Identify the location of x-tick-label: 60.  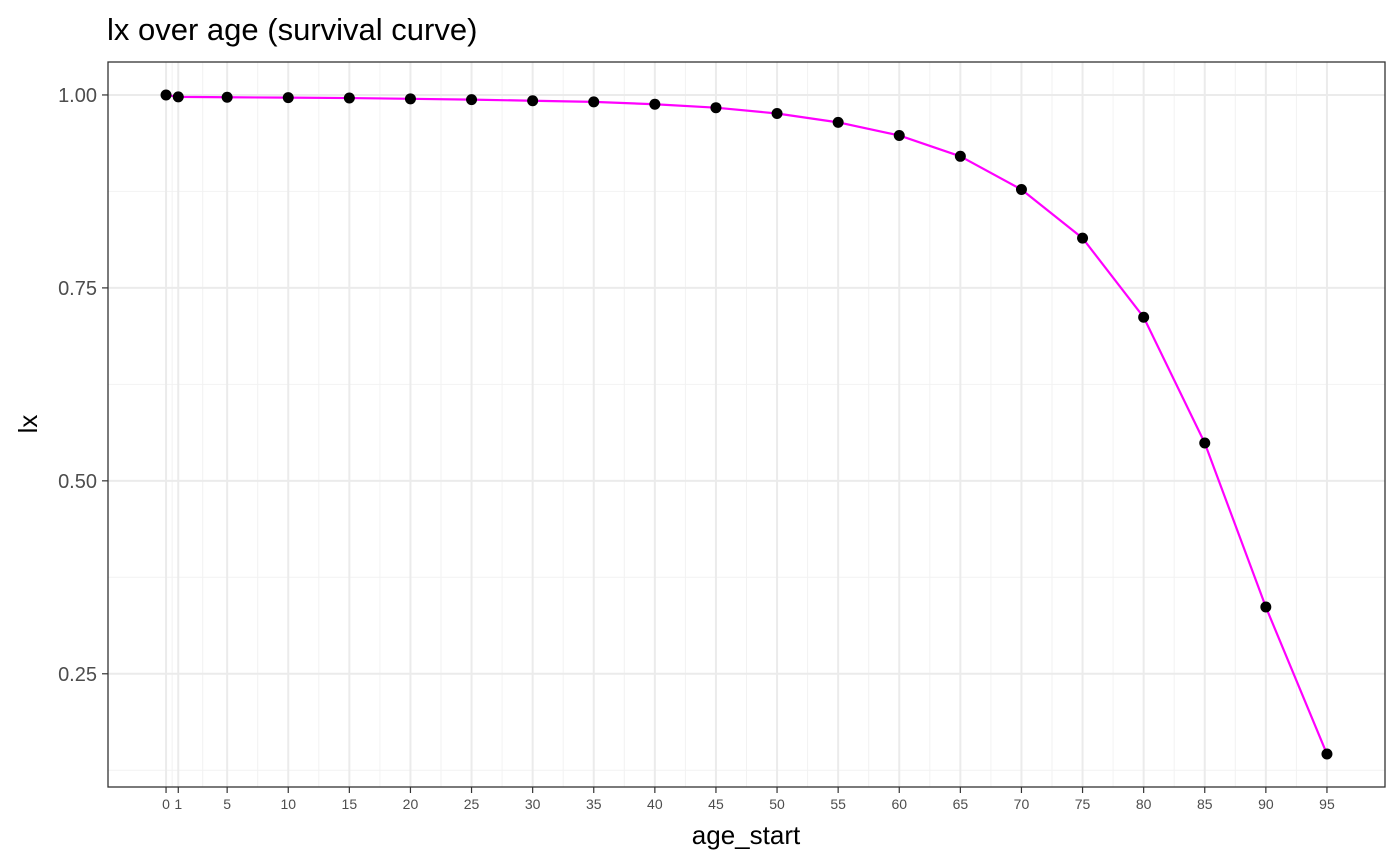
(899, 804).